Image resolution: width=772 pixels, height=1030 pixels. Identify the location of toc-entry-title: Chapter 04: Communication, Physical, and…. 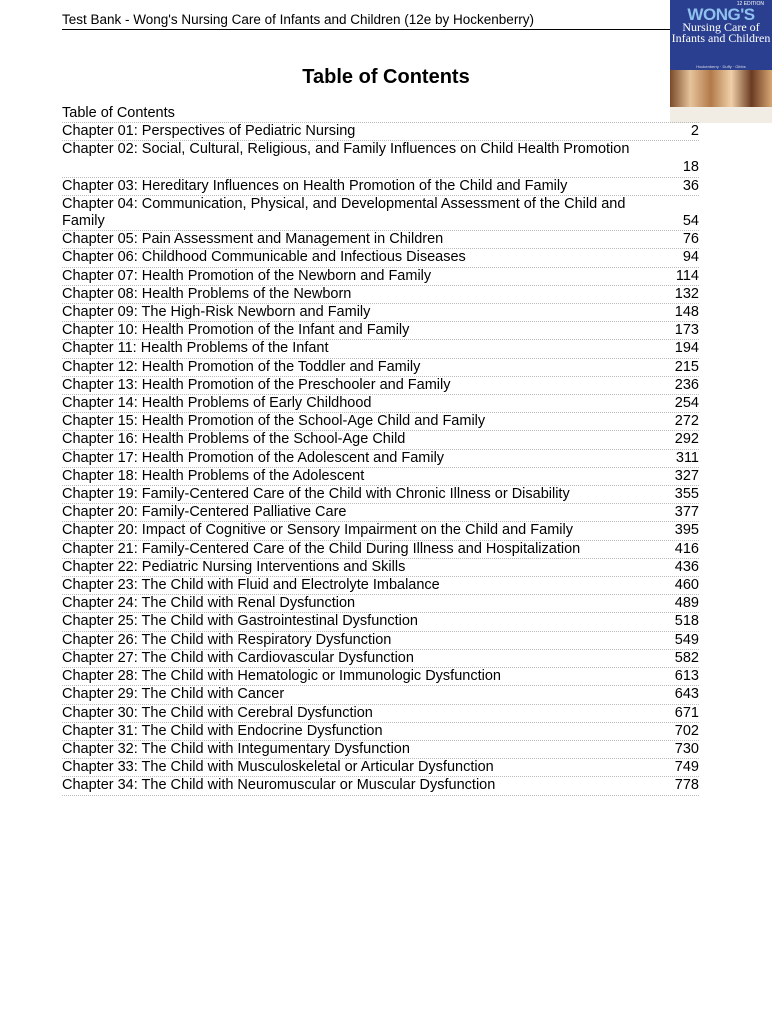
(344, 212).